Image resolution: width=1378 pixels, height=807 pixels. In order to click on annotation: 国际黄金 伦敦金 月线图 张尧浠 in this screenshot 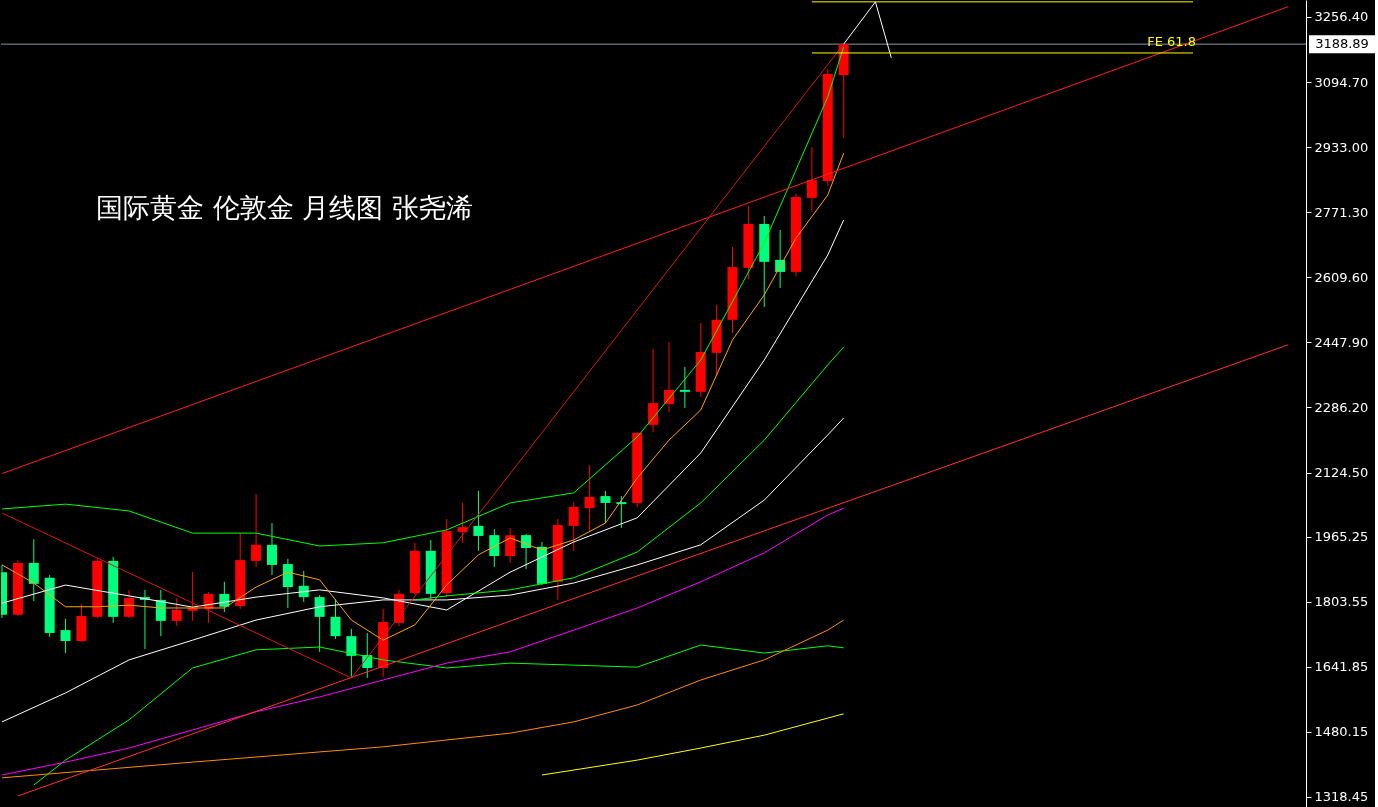, I will do `click(284, 207)`.